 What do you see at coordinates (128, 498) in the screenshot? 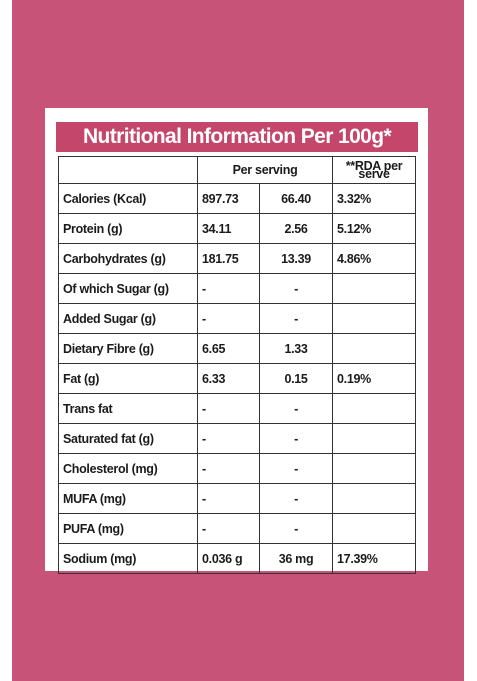
I see `nutrient-name-cell: MUFA (mg)` at bounding box center [128, 498].